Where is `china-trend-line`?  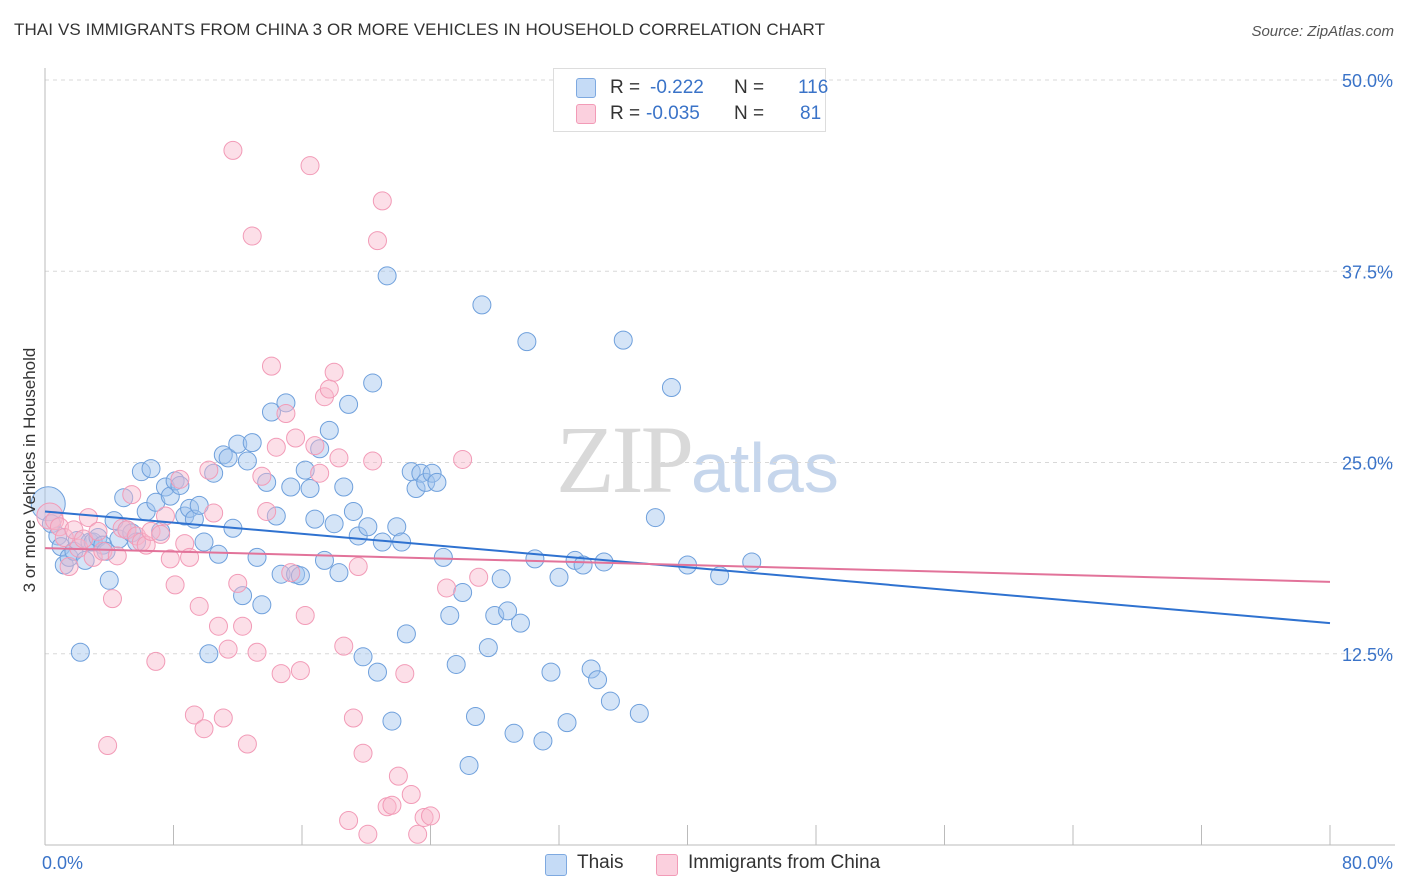
china-trend-line is located at coordinates (687, 565).